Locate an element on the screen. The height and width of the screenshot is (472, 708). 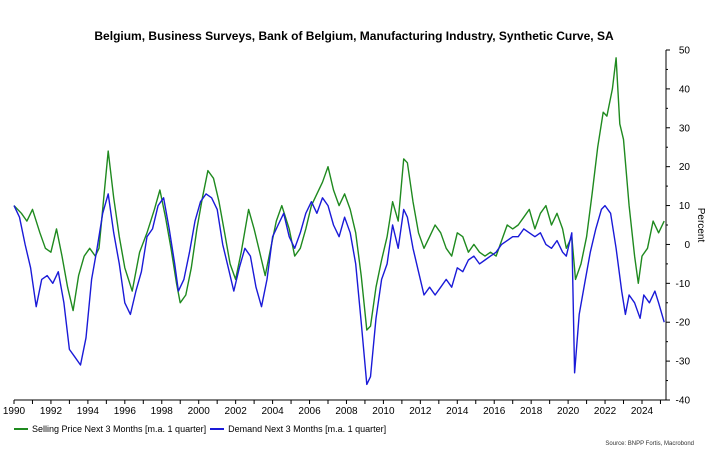
x-tick-label: 1992 is located at coordinates (51, 411).